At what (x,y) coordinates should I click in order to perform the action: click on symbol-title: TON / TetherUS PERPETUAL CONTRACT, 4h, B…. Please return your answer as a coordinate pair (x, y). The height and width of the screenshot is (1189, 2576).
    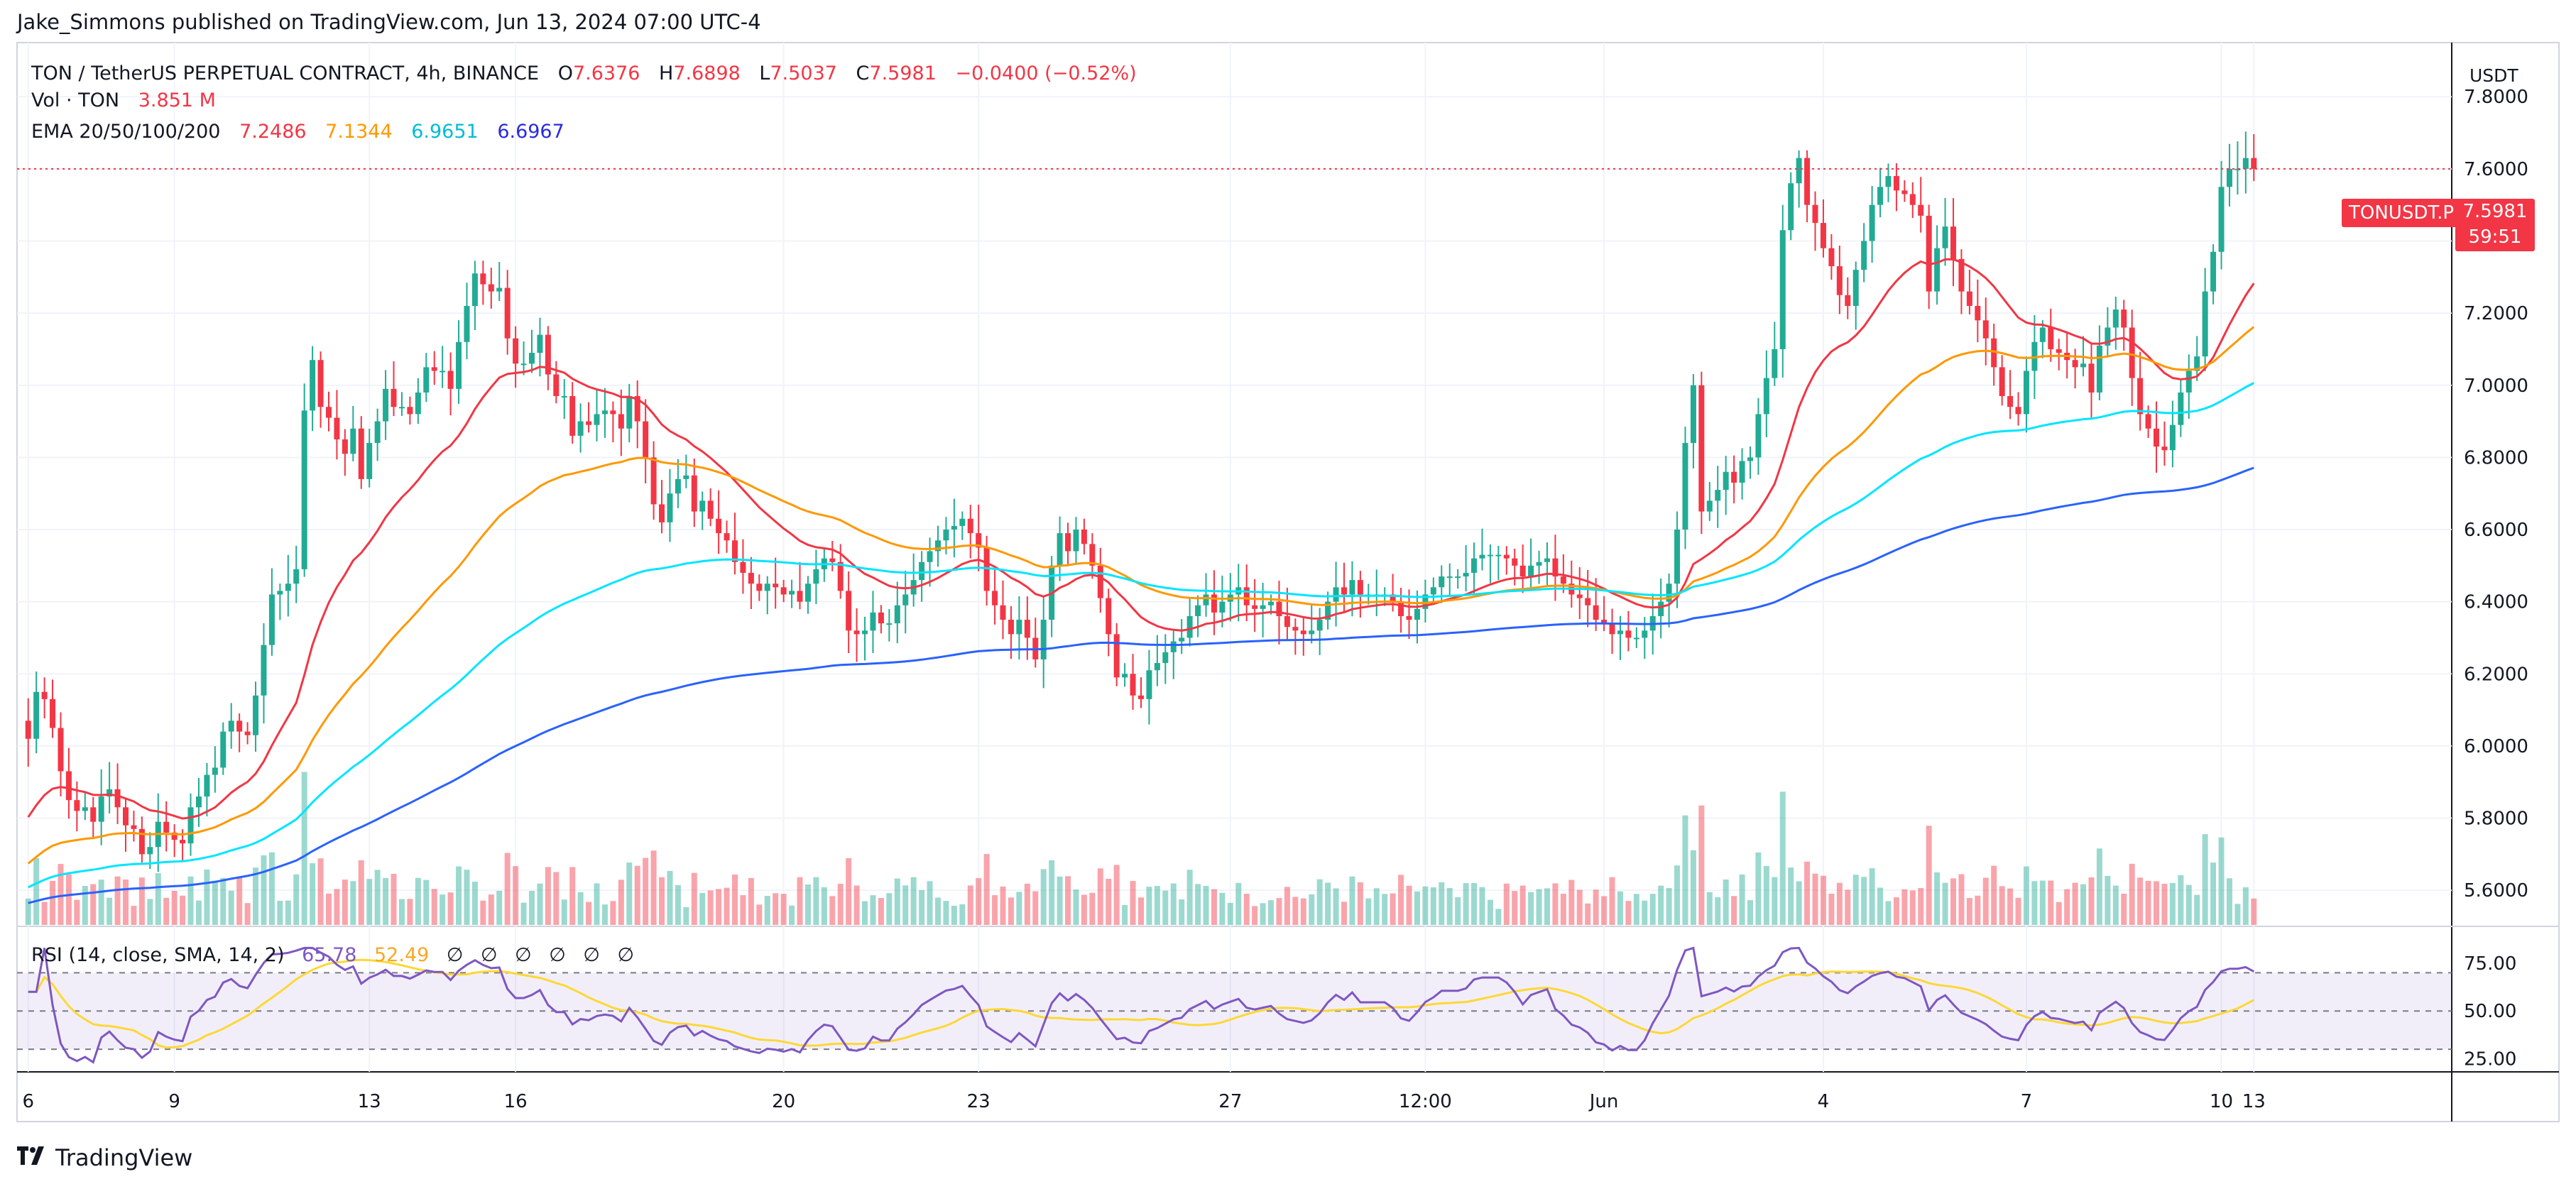
    Looking at the image, I should click on (285, 73).